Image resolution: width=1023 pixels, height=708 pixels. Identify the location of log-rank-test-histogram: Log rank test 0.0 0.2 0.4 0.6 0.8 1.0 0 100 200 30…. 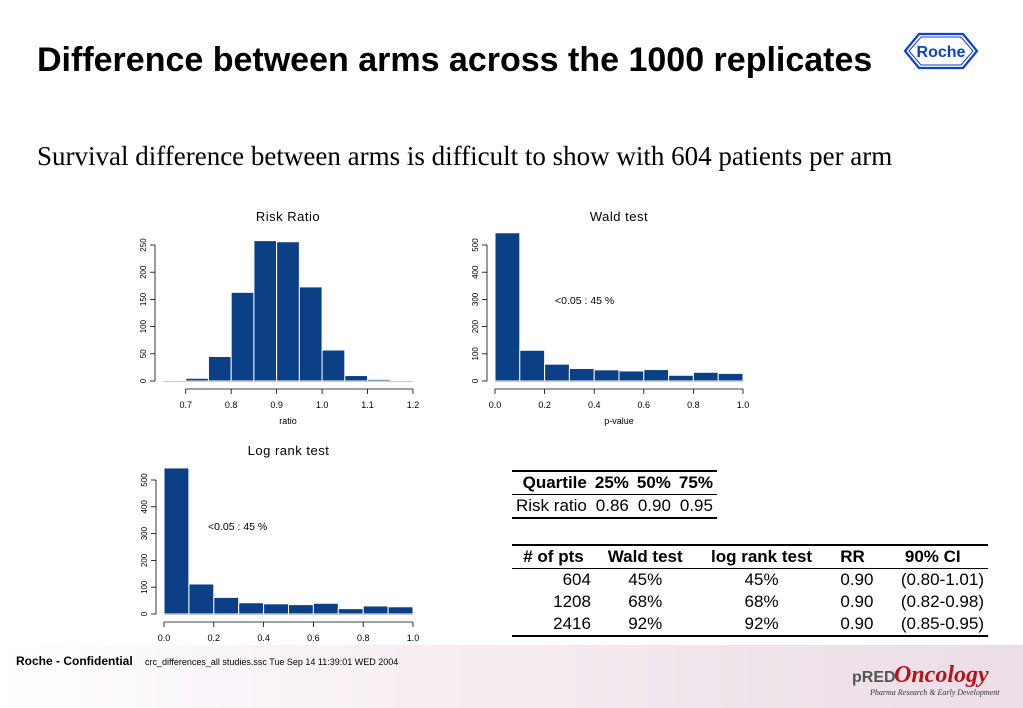
(280, 551).